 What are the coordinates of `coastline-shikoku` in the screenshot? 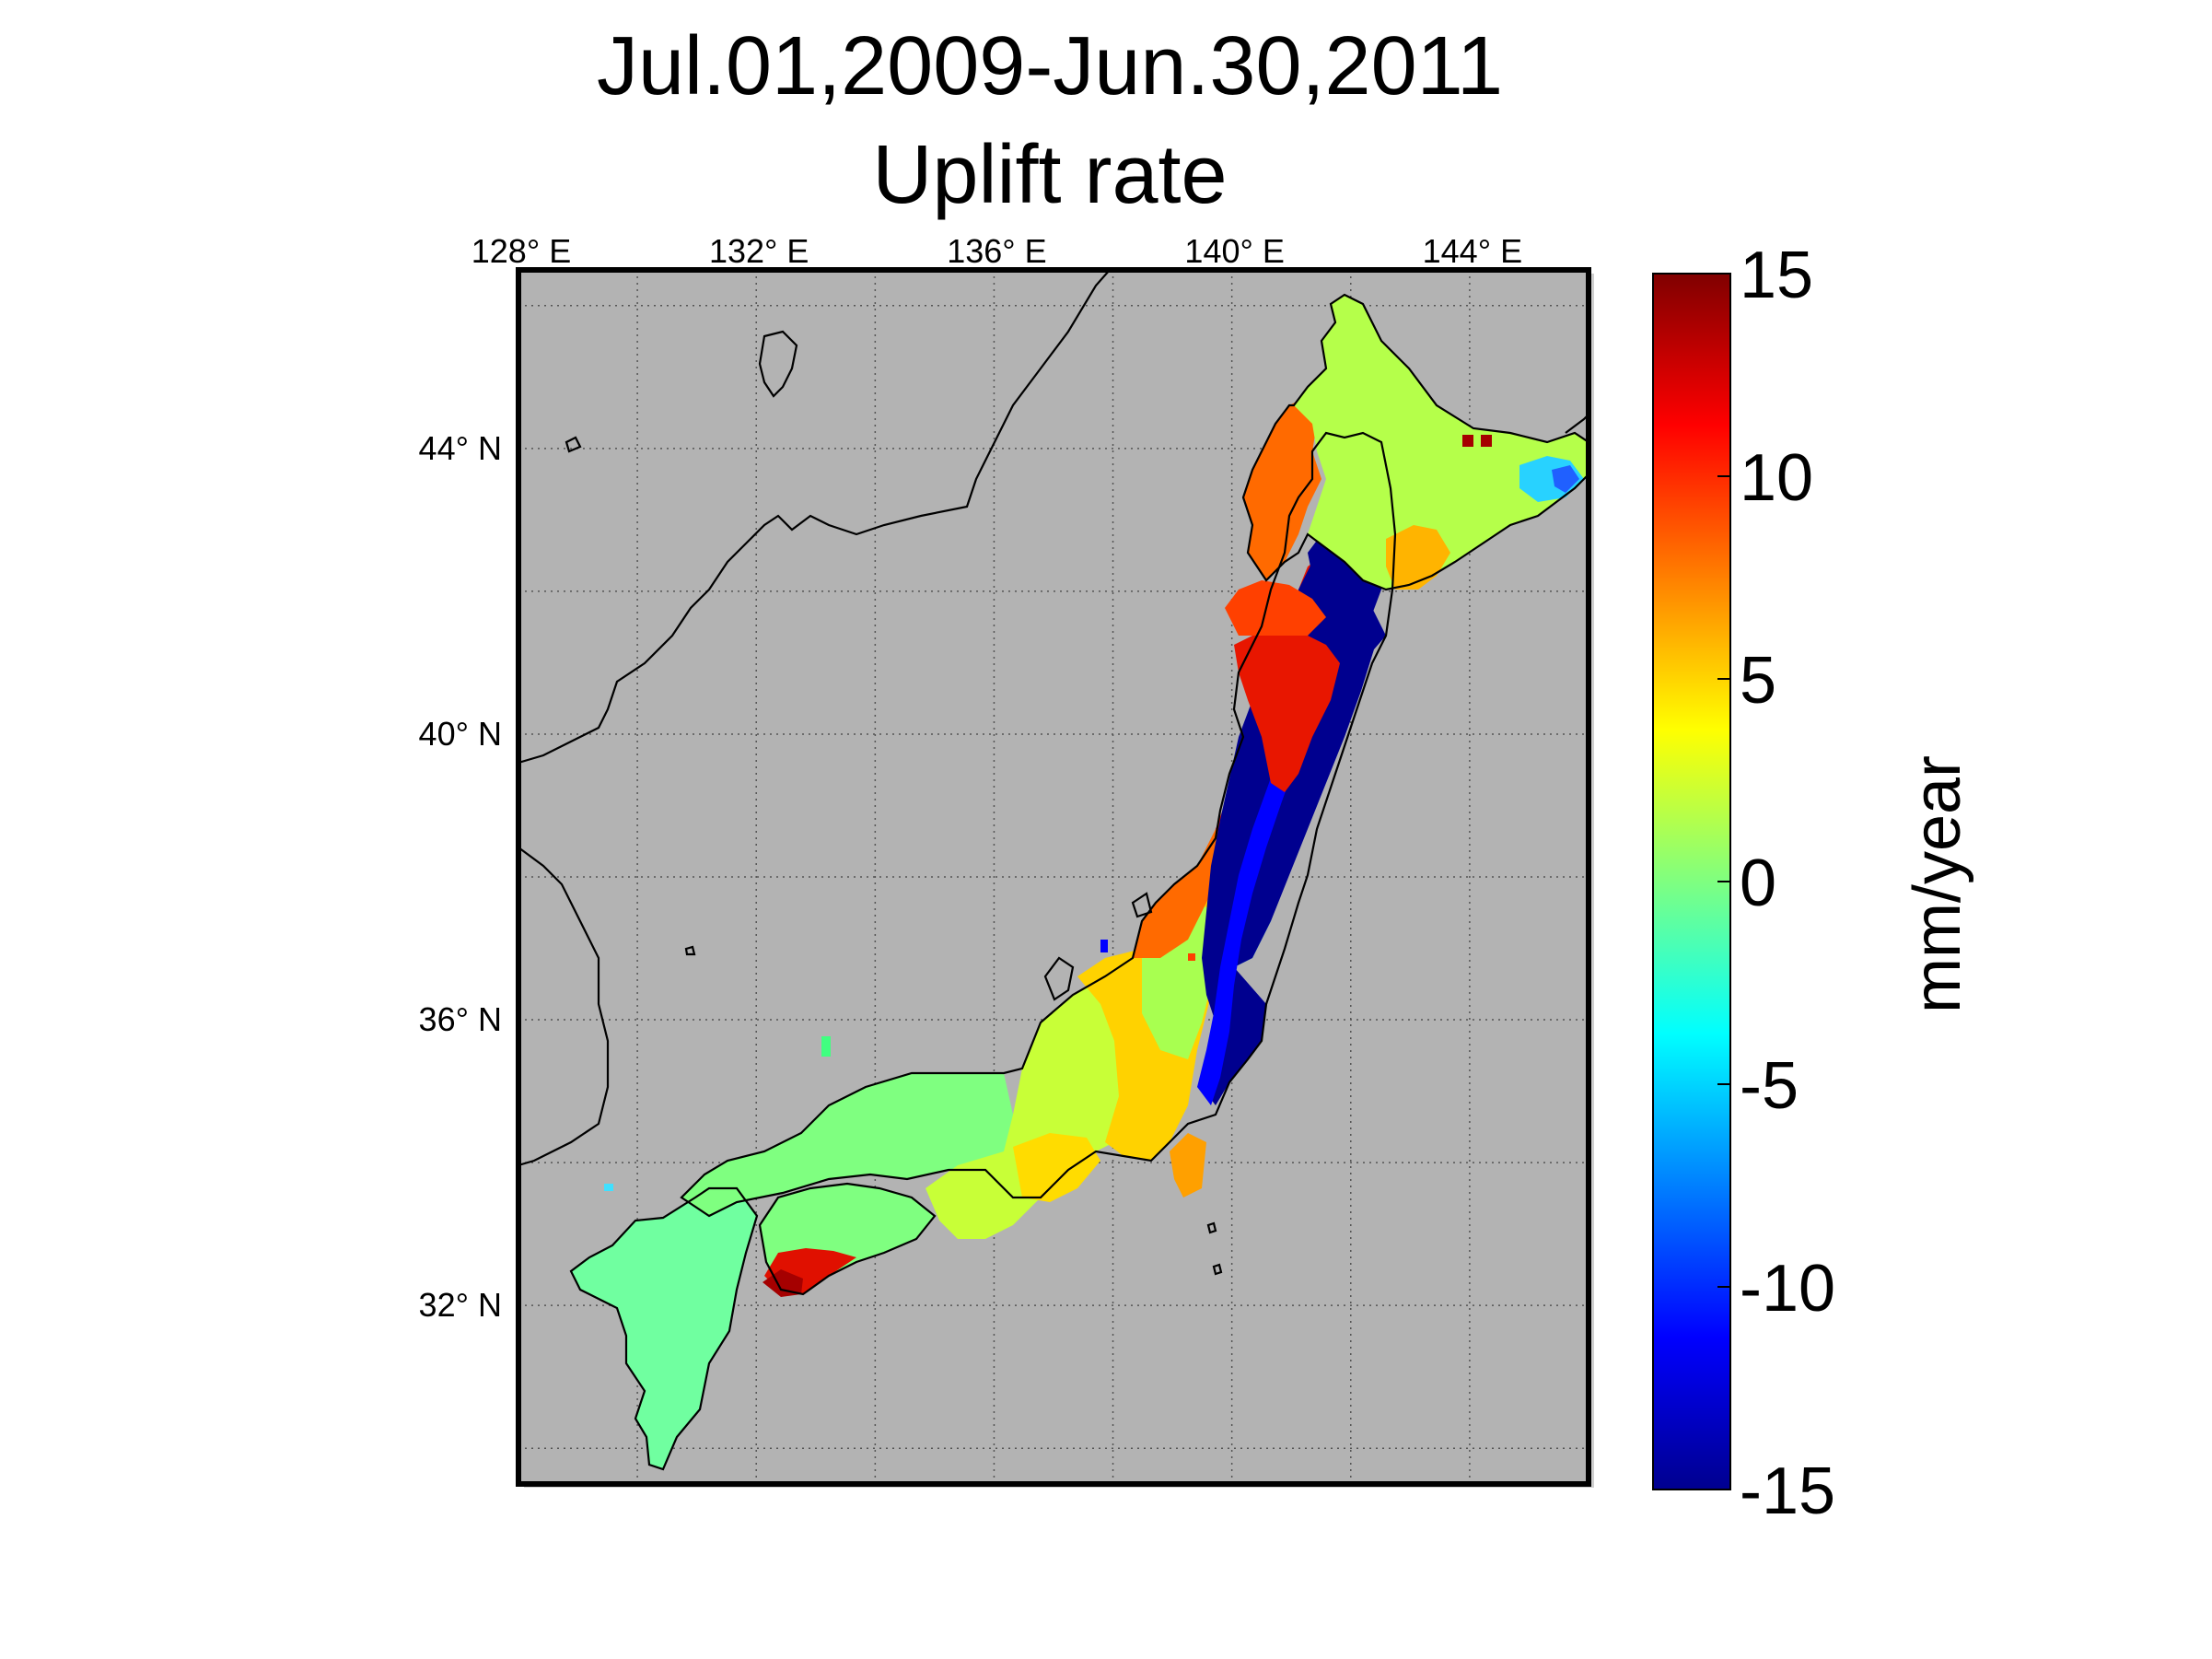 It's located at (848, 1239).